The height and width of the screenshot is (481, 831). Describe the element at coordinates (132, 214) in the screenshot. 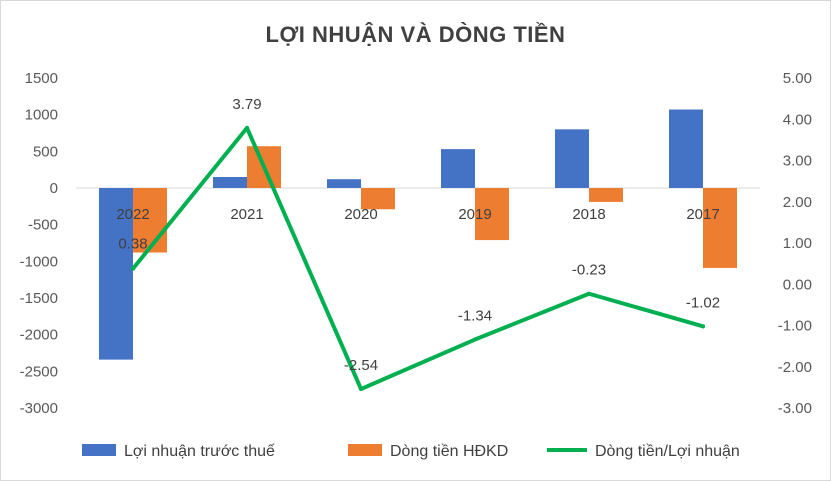

I see `category-label-2022: 2022` at that location.